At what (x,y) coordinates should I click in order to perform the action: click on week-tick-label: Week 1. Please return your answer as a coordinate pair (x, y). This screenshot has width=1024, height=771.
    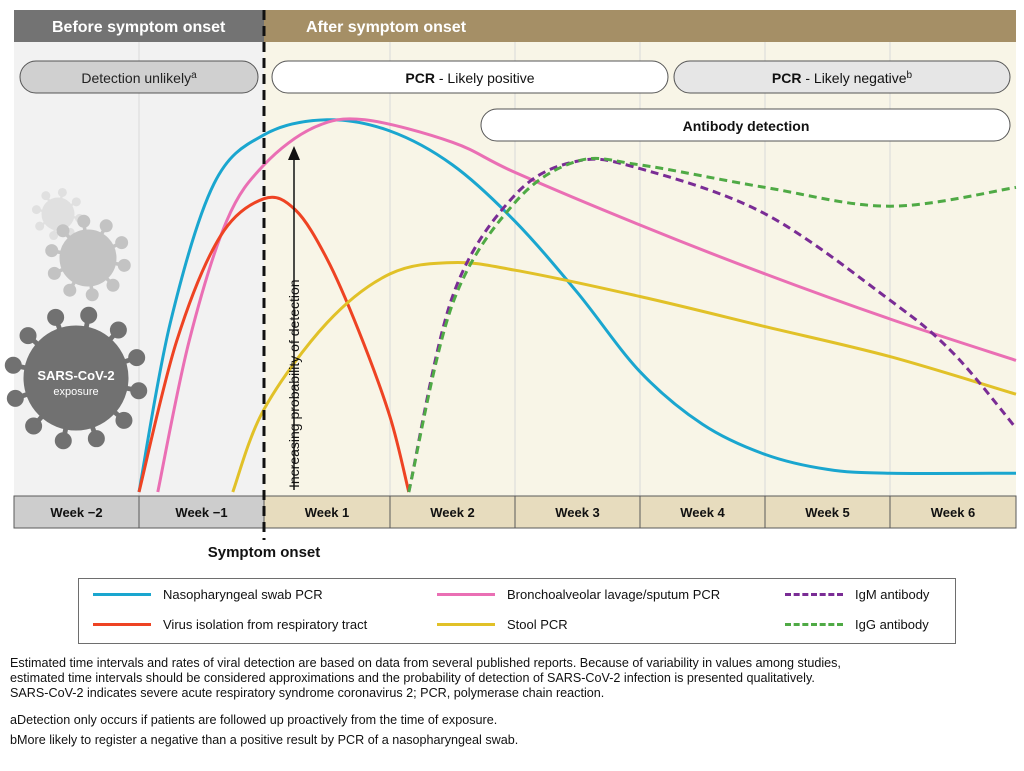
    Looking at the image, I should click on (327, 512).